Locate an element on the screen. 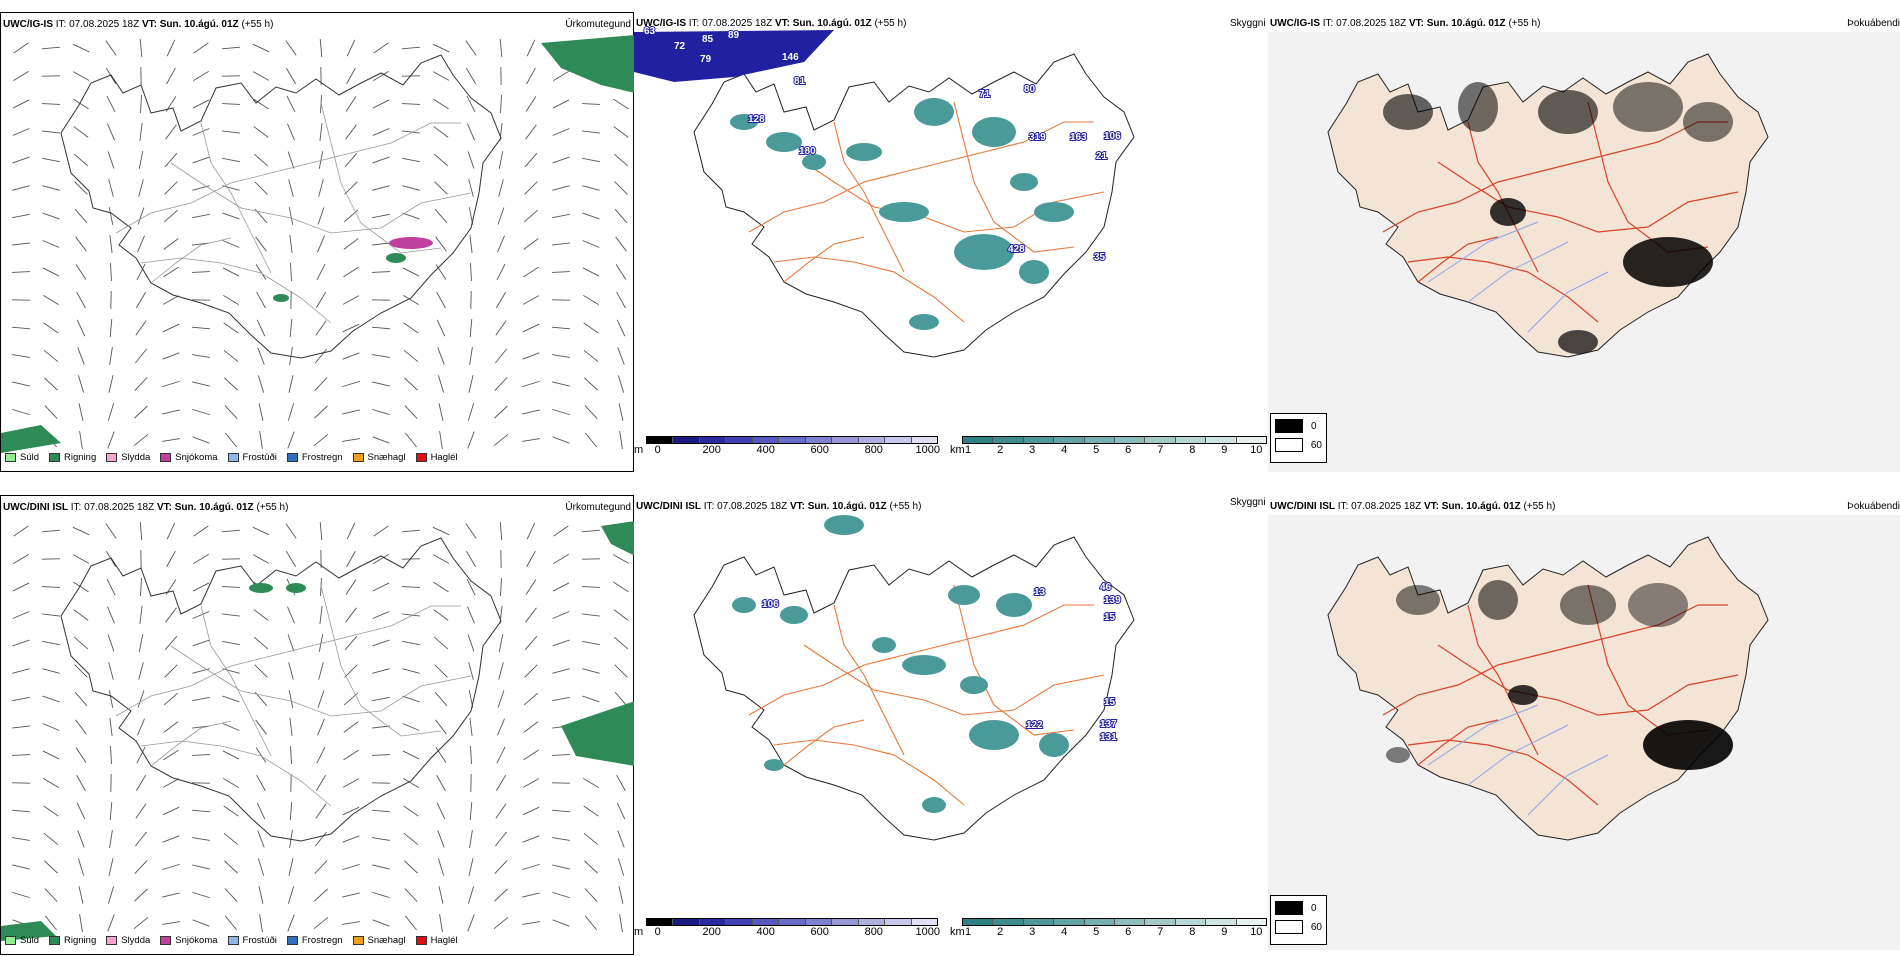  legend-item: Haglél is located at coordinates (437, 940).